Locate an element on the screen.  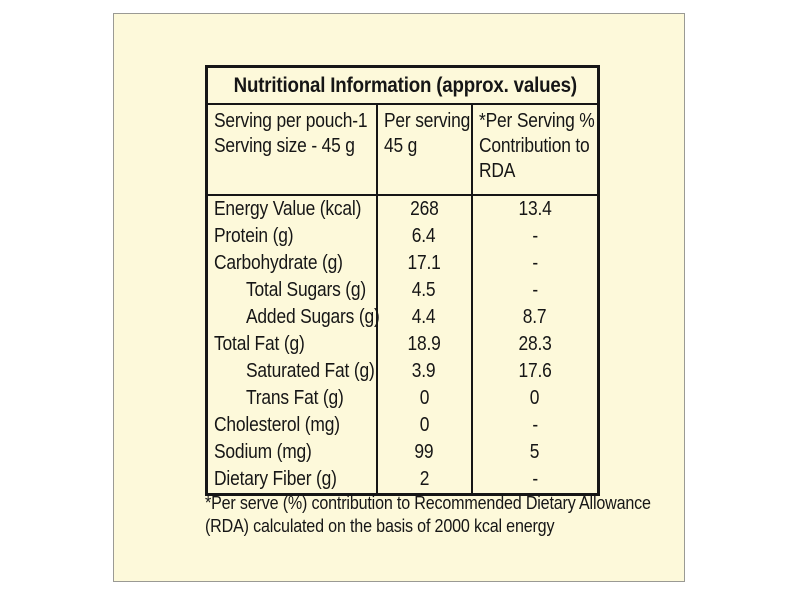
per-serving-value: 3.9 is located at coordinates (424, 371).